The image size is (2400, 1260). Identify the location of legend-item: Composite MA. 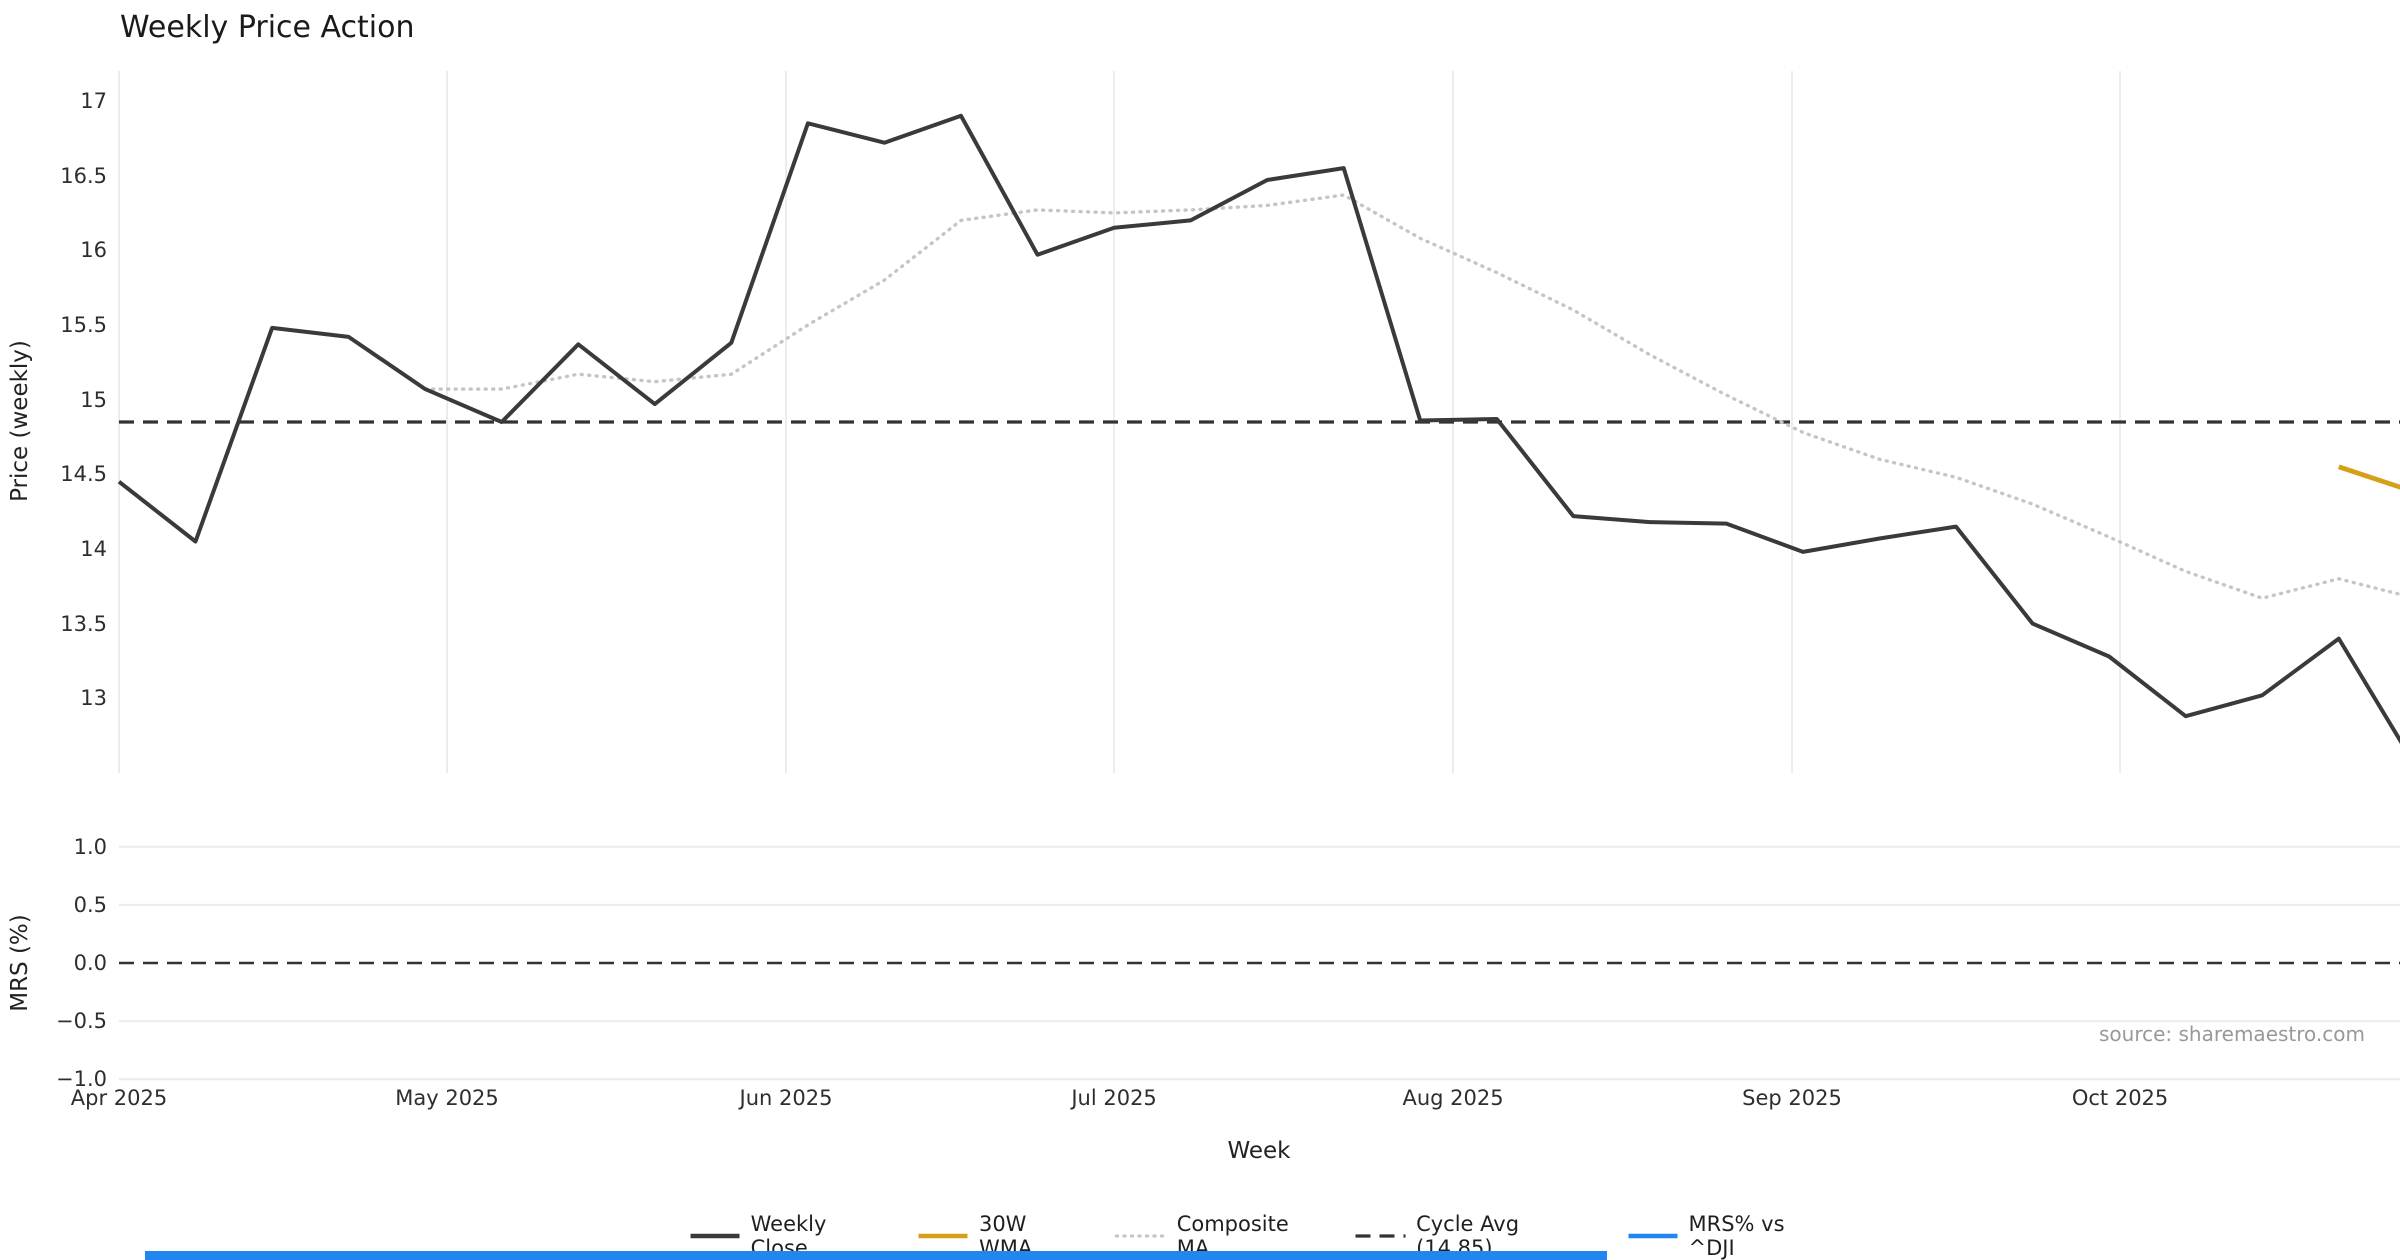
(1217, 1236).